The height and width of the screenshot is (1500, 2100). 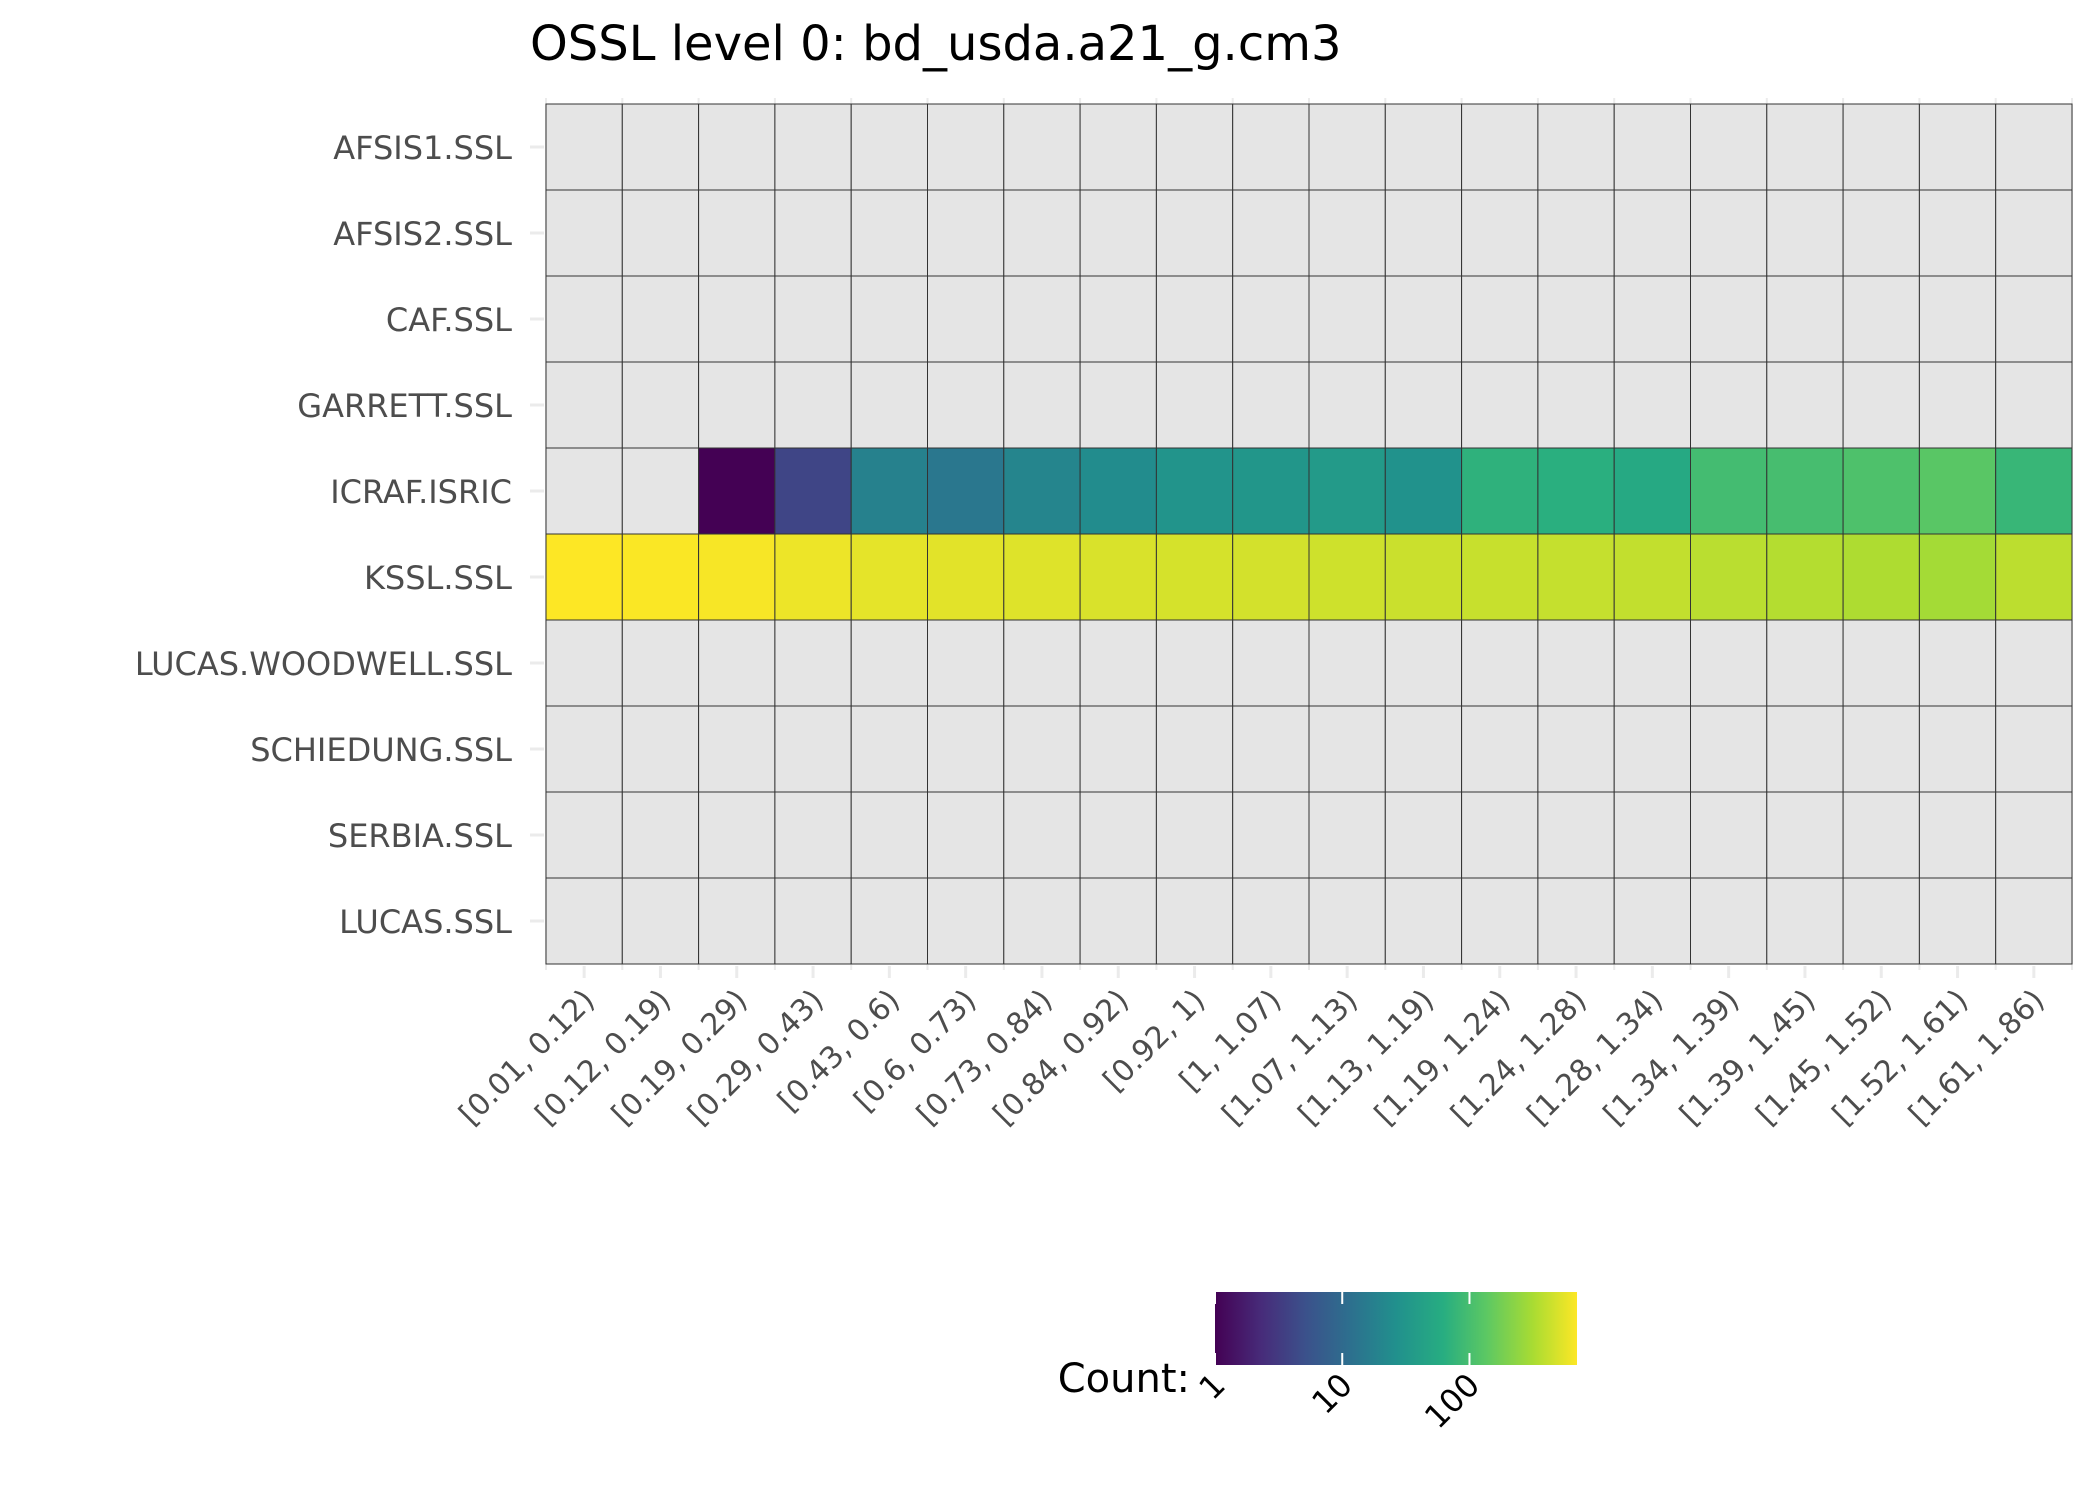 I want to click on legend-tick-label: 10, so click(x=1332, y=1394).